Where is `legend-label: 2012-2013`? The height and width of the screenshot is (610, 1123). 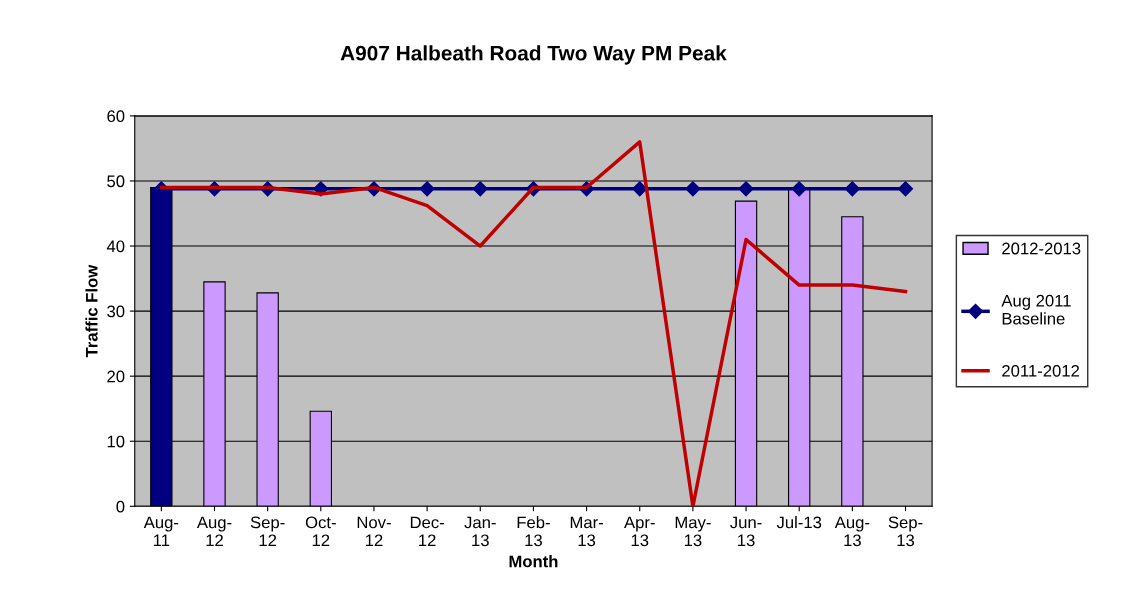 legend-label: 2012-2013 is located at coordinates (1041, 248).